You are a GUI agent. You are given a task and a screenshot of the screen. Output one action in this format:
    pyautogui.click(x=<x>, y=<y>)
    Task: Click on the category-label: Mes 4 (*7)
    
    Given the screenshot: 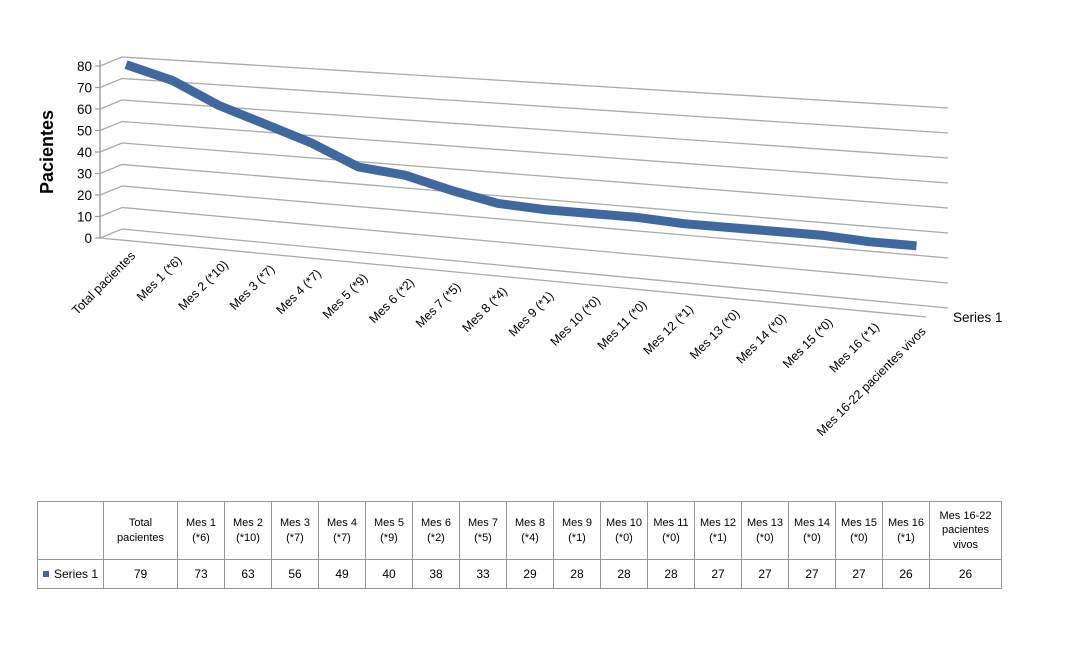 What is the action you would take?
    pyautogui.click(x=298, y=291)
    